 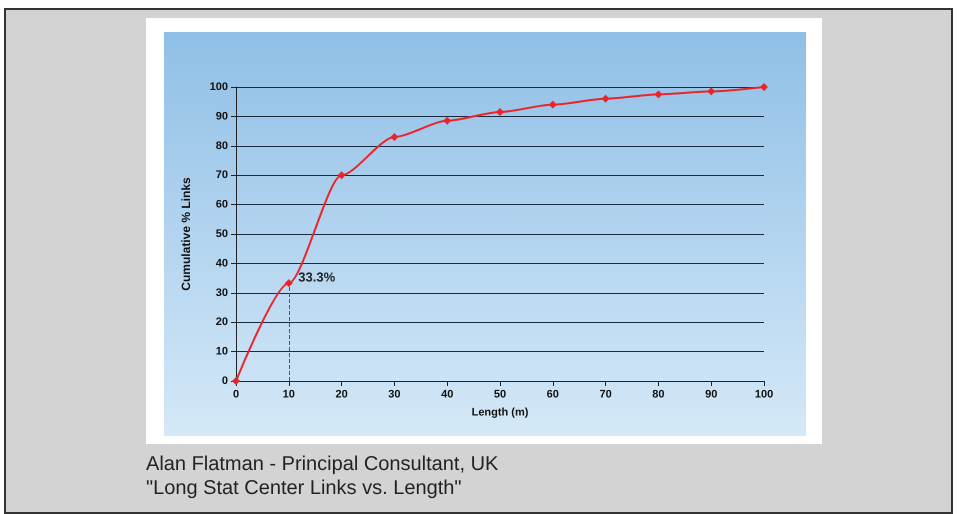 What do you see at coordinates (447, 394) in the screenshot?
I see `x-tick-label: 40` at bounding box center [447, 394].